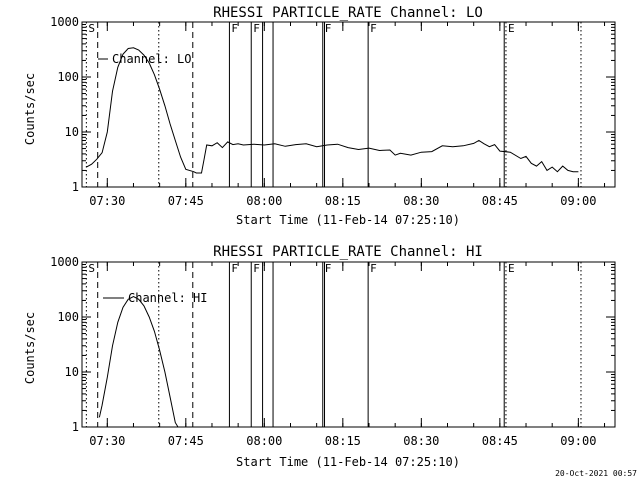  Describe the element at coordinates (30, 109) in the screenshot. I see `y-axis-label-lo: Counts/sec` at that location.